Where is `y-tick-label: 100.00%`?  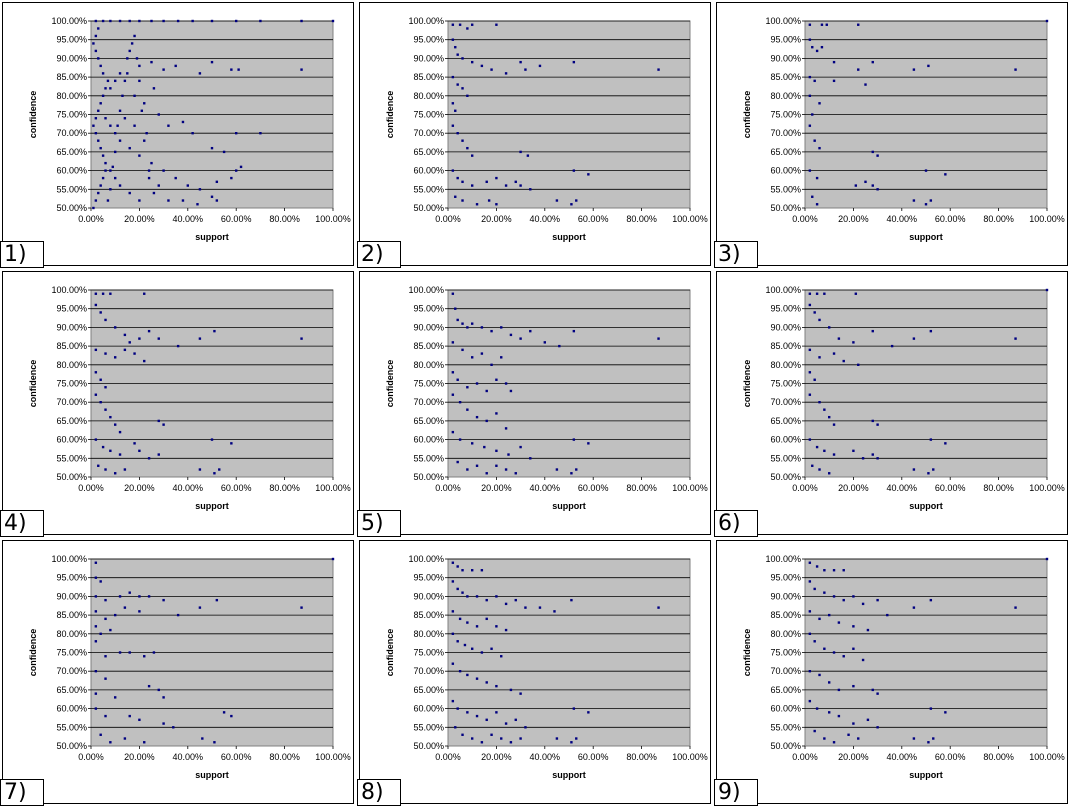
y-tick-label: 100.00% is located at coordinates (426, 559).